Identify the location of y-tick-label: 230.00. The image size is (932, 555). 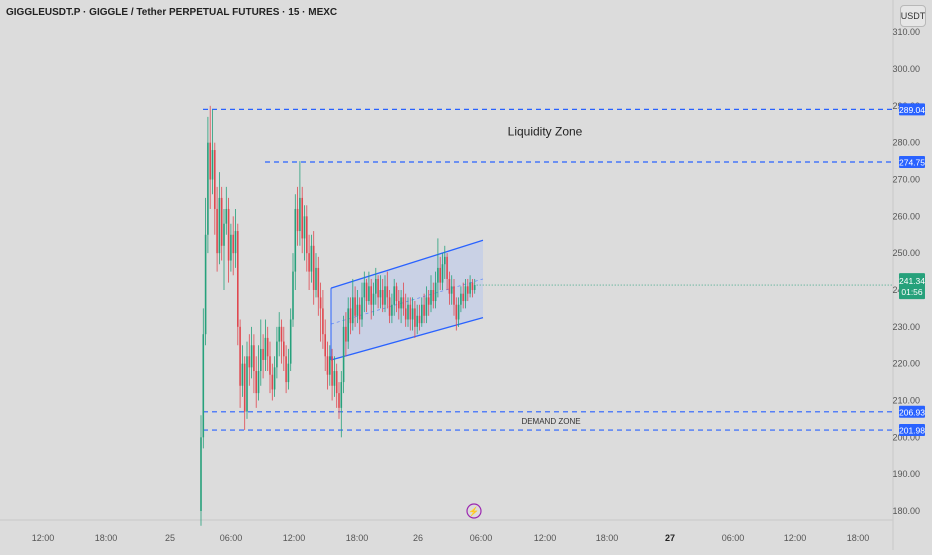
(906, 327).